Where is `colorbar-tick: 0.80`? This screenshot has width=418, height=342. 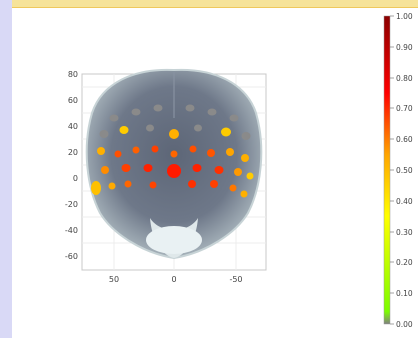 colorbar-tick: 0.80 is located at coordinates (404, 78).